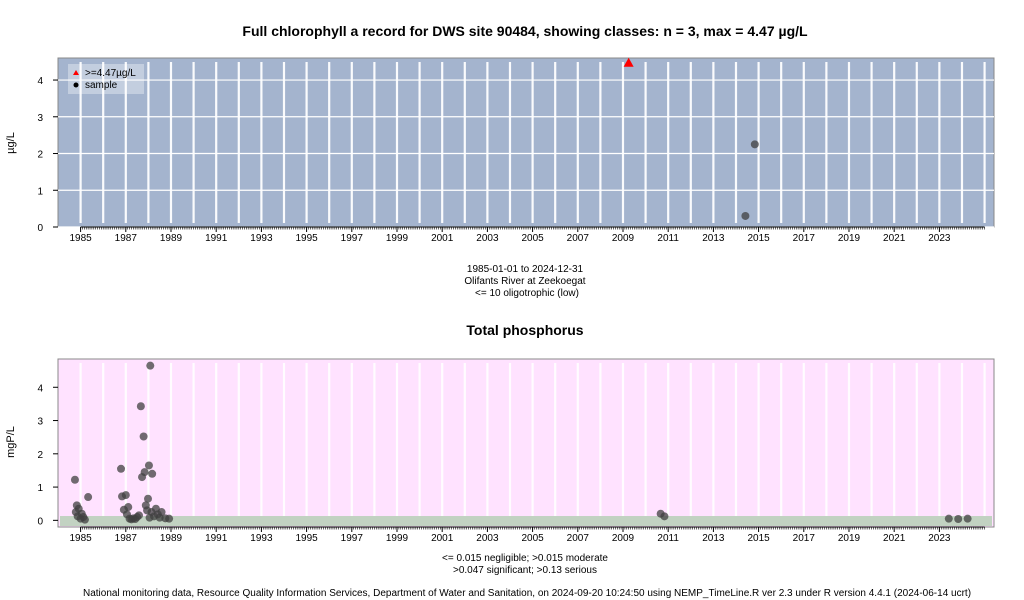 This screenshot has width=1024, height=600. What do you see at coordinates (525, 570) in the screenshot?
I see `chart2-caption-line2: >0.047 significant; >0.13 serious` at bounding box center [525, 570].